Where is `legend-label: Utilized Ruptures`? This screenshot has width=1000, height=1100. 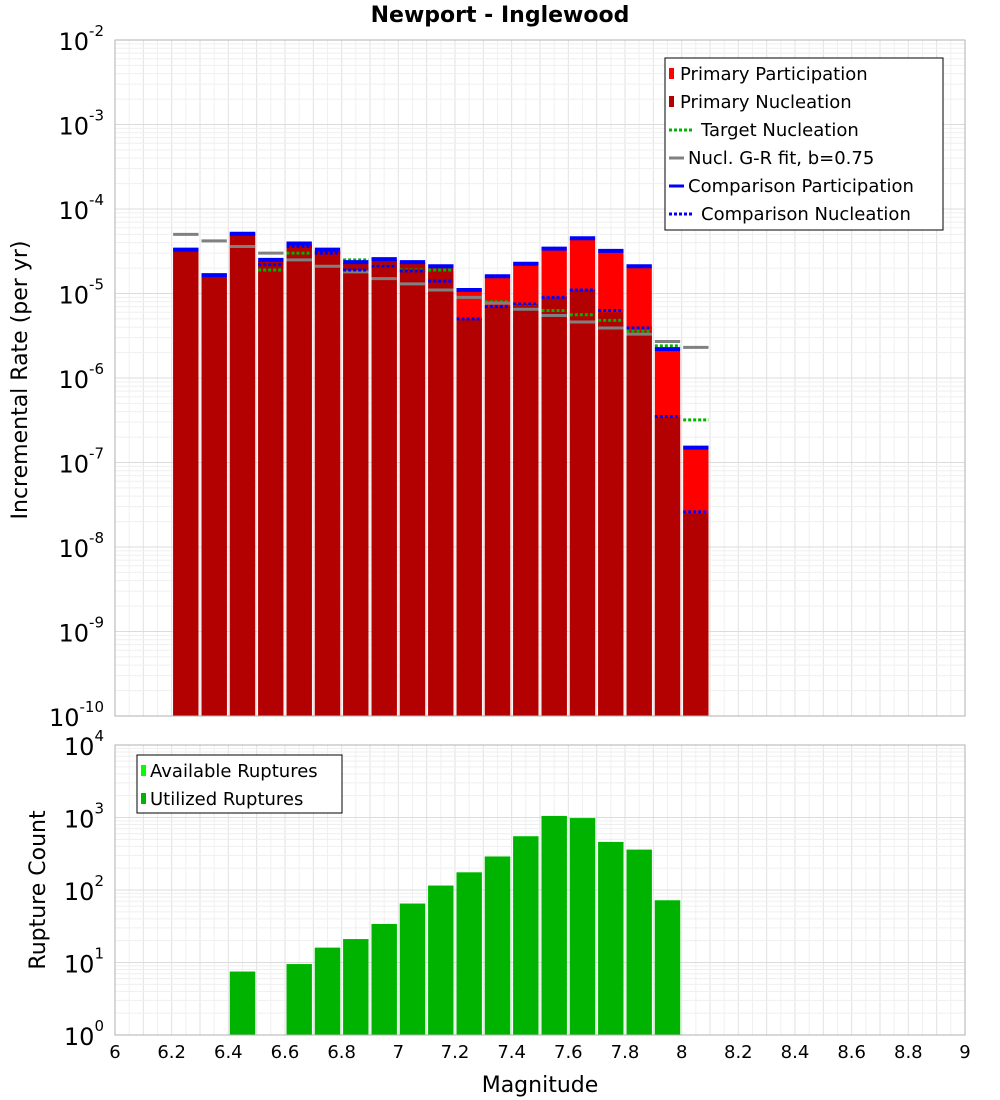 legend-label: Utilized Ruptures is located at coordinates (226, 799).